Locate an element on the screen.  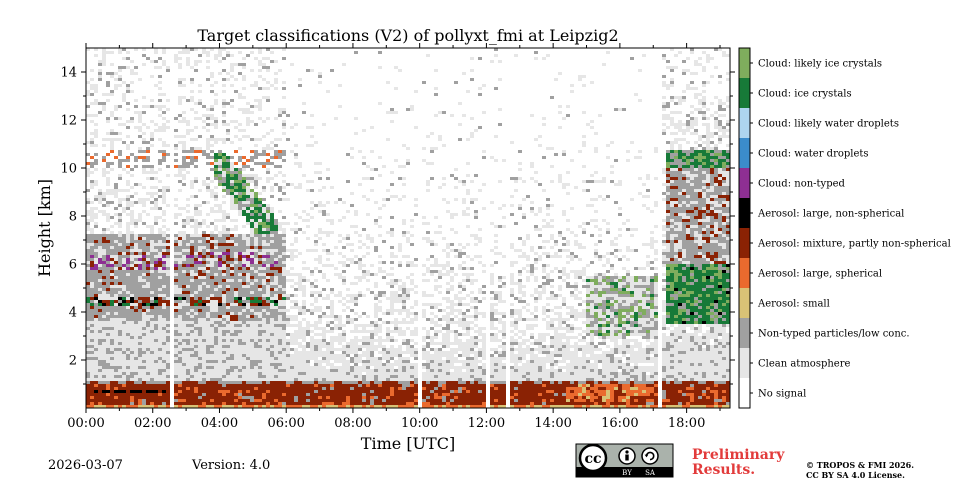
y-tick-label: 8 is located at coordinates (73, 217).